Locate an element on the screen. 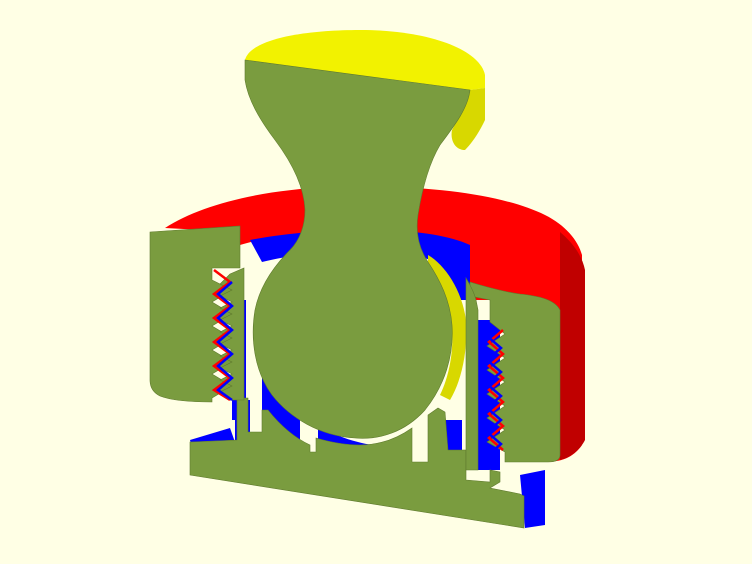  cap-left-wall-cut is located at coordinates (195, 314).